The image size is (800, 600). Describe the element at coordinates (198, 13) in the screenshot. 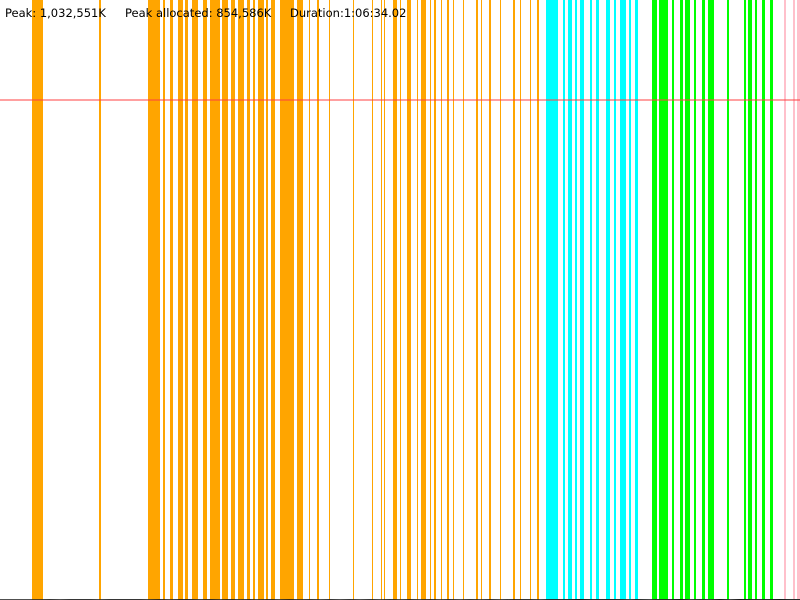

I see `peak-allocated-label: Peak allocated: 854,586K` at that location.